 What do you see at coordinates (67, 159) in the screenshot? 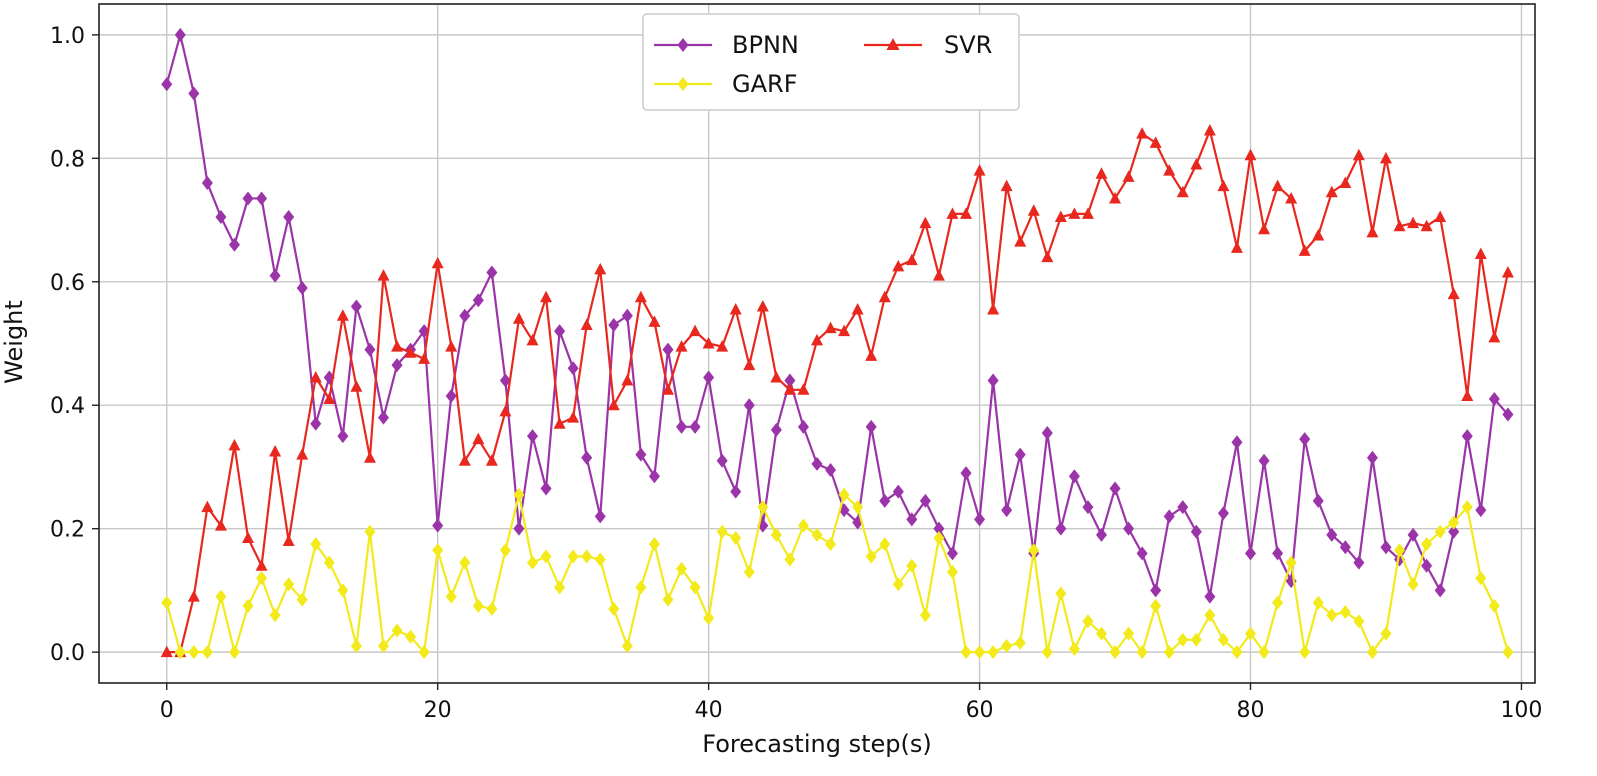
I see `y-tick-label: 0.8` at bounding box center [67, 159].